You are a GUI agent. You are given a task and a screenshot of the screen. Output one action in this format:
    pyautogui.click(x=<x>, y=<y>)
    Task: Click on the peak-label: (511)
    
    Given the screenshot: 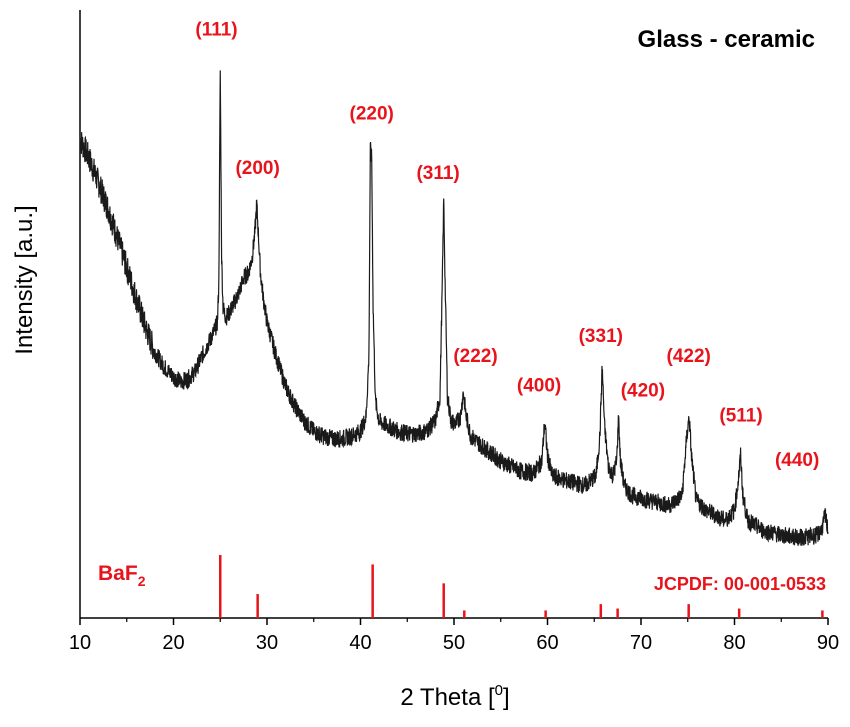 What is the action you would take?
    pyautogui.click(x=740, y=415)
    